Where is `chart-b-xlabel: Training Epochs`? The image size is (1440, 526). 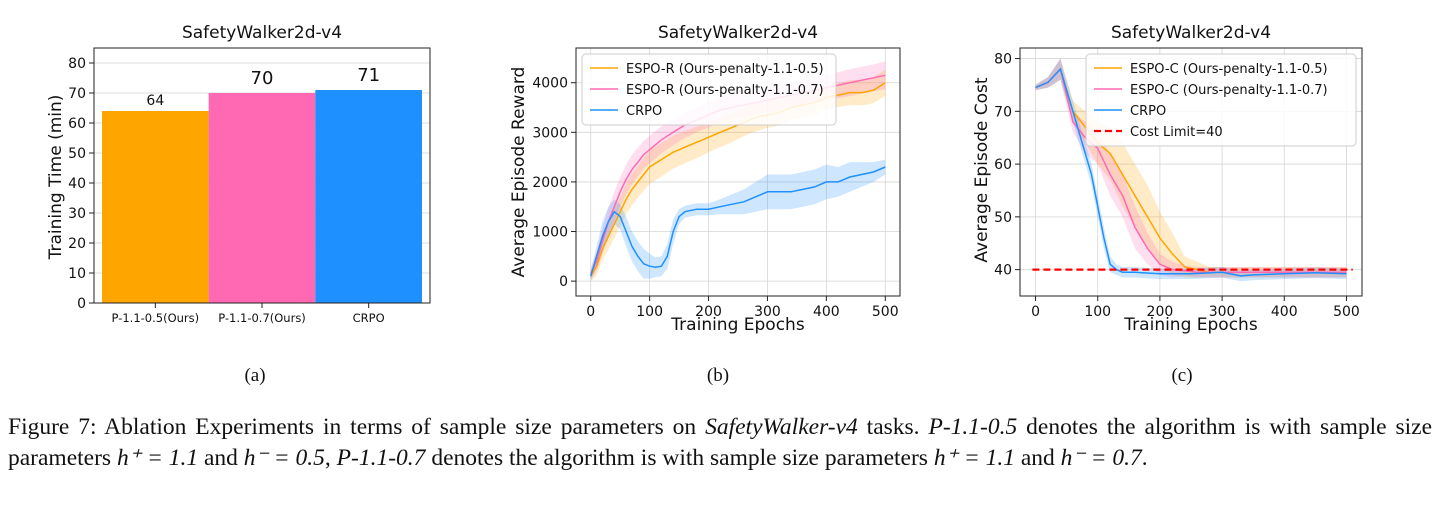 chart-b-xlabel: Training Epochs is located at coordinates (737, 325).